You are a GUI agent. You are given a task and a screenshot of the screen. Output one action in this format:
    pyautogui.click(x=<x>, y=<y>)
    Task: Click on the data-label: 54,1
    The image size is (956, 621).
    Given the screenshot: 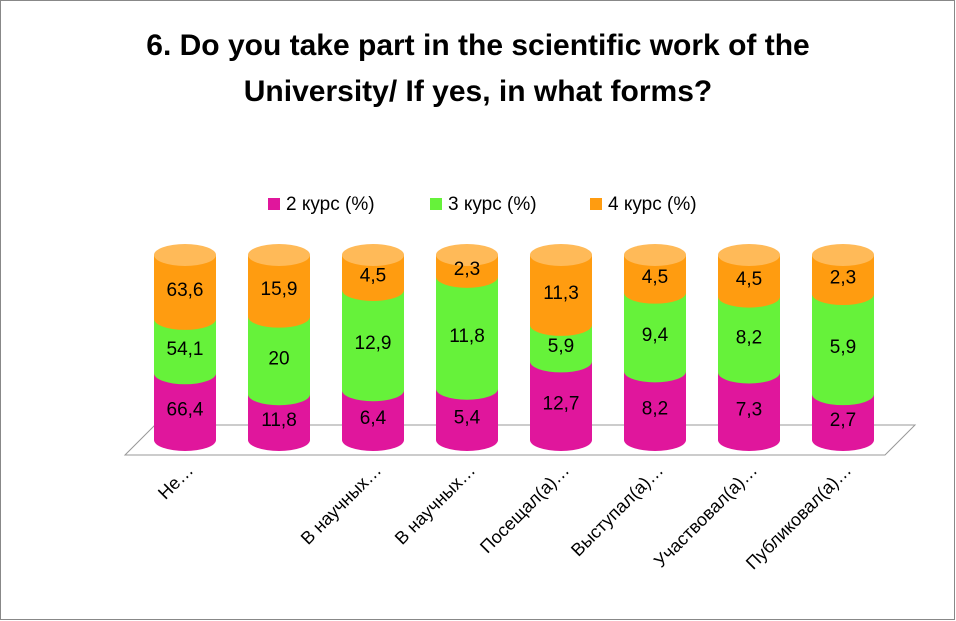 What is the action you would take?
    pyautogui.click(x=185, y=349)
    